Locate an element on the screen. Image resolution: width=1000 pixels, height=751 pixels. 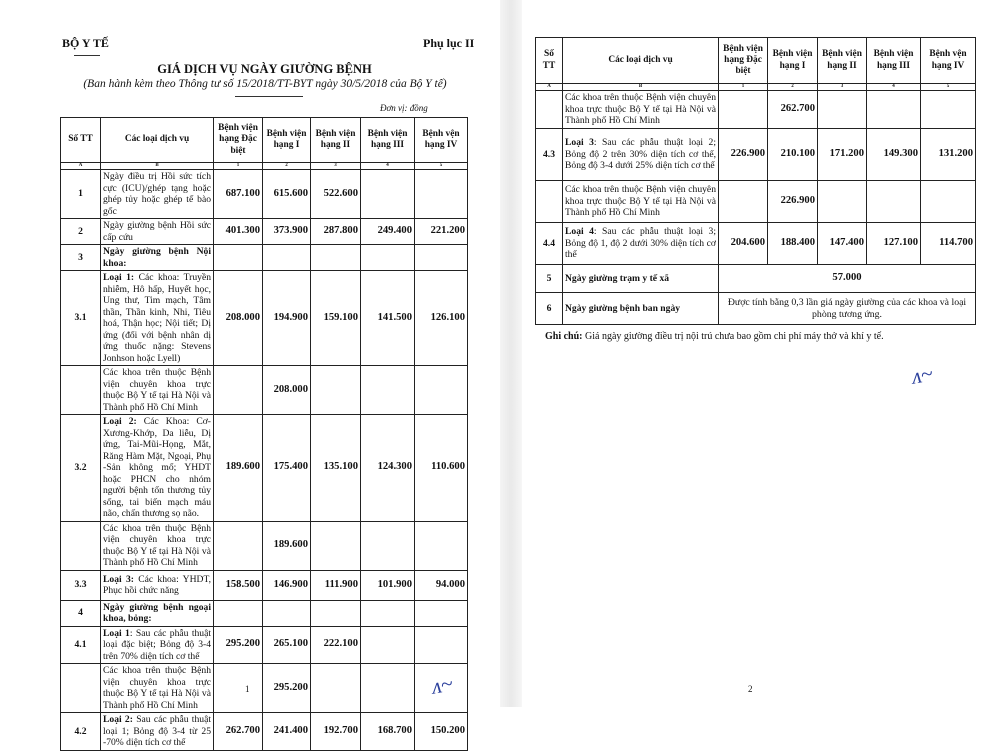
page-number: 2 is located at coordinates (750, 689).